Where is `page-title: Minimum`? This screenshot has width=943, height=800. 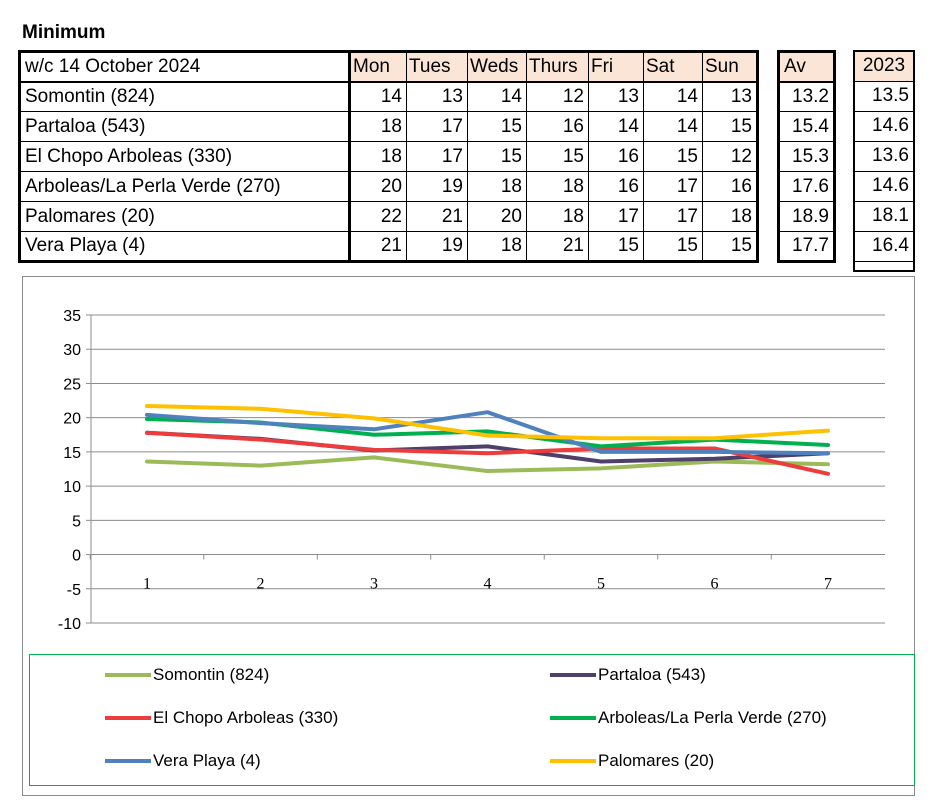
page-title: Minimum is located at coordinates (64, 32).